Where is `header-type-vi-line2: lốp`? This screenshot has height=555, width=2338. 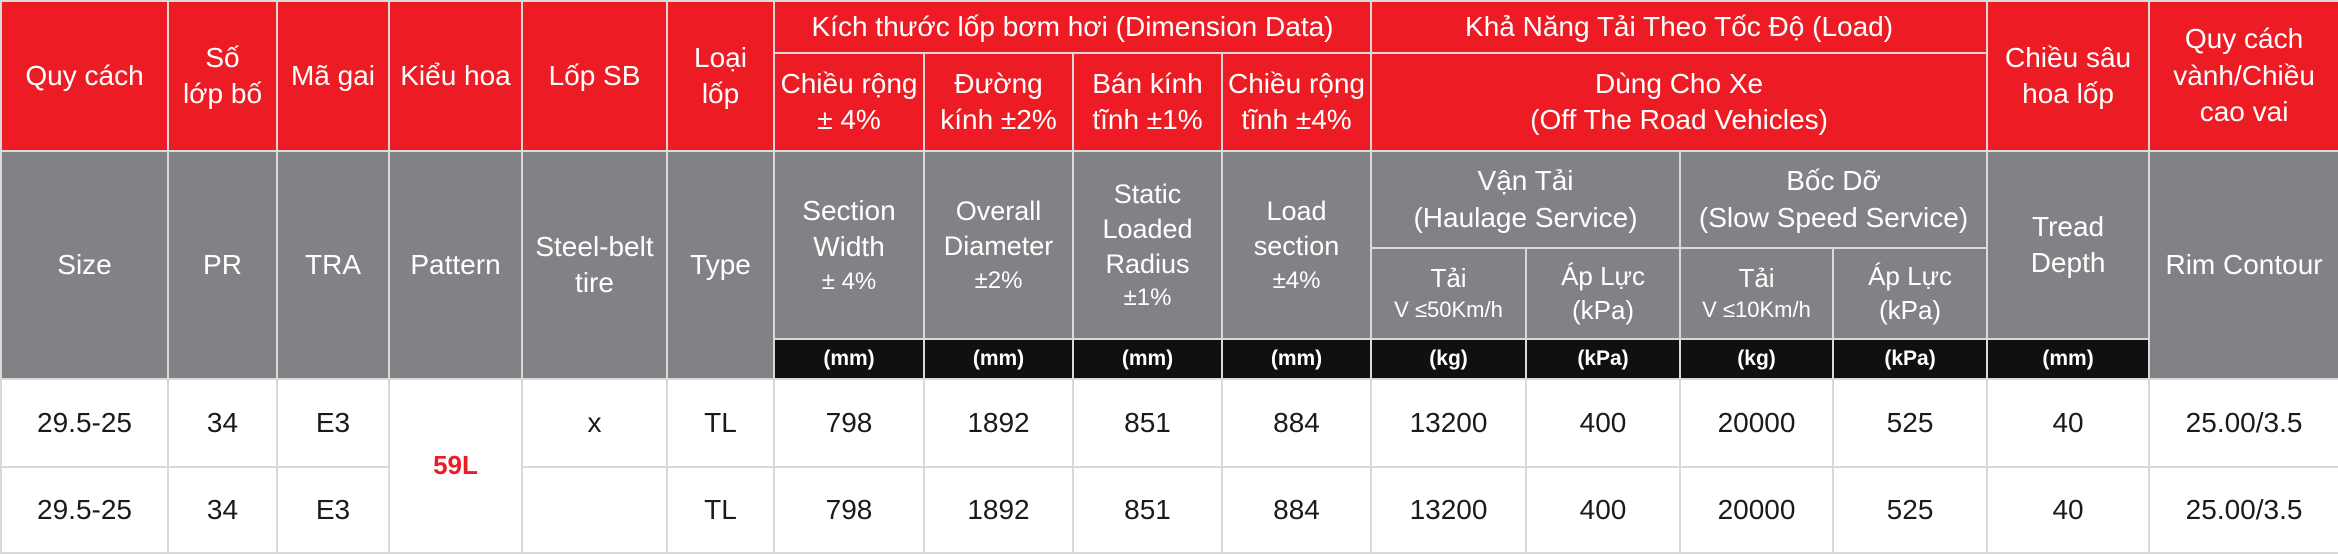
header-type-vi-line2: lốp is located at coordinates (720, 93).